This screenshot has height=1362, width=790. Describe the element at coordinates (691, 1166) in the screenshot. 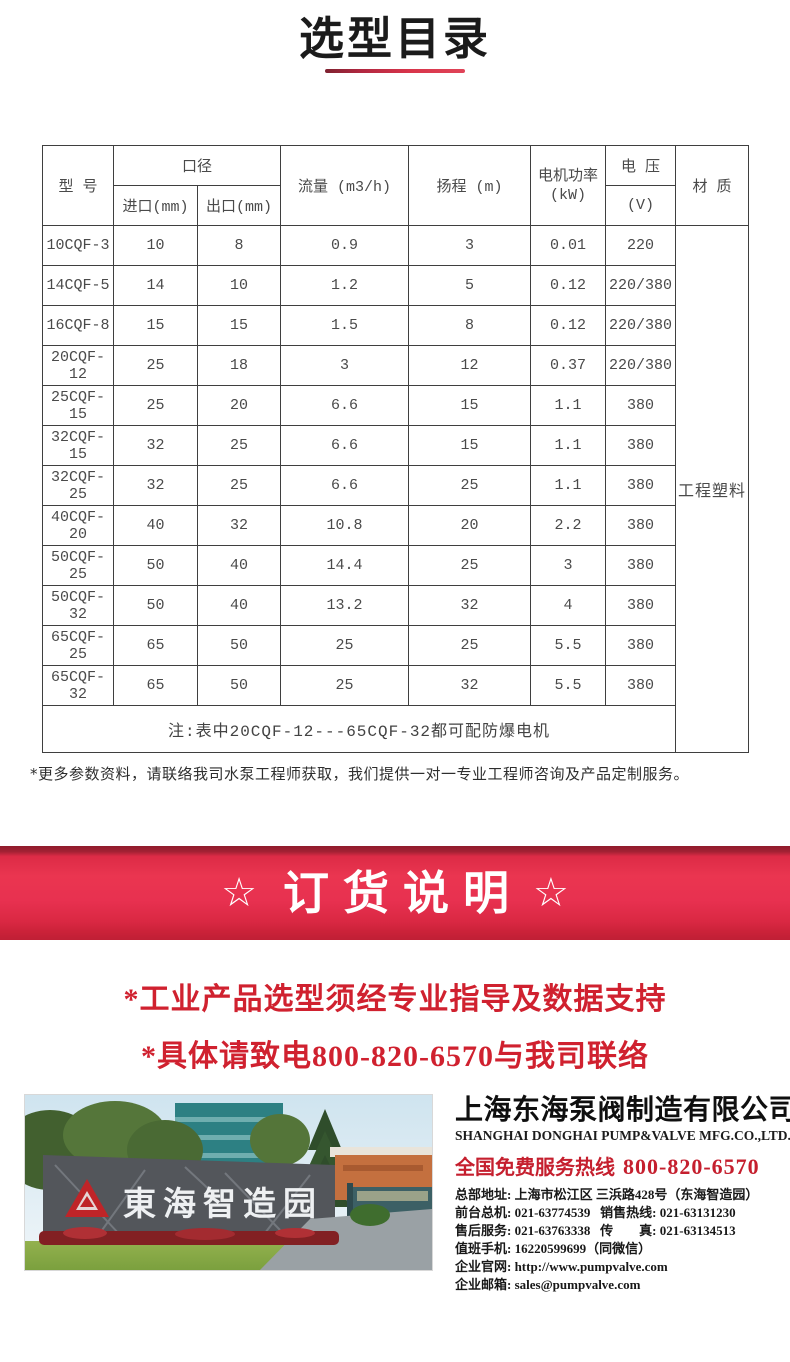

I see `hotline-number: 800-820-6570` at that location.